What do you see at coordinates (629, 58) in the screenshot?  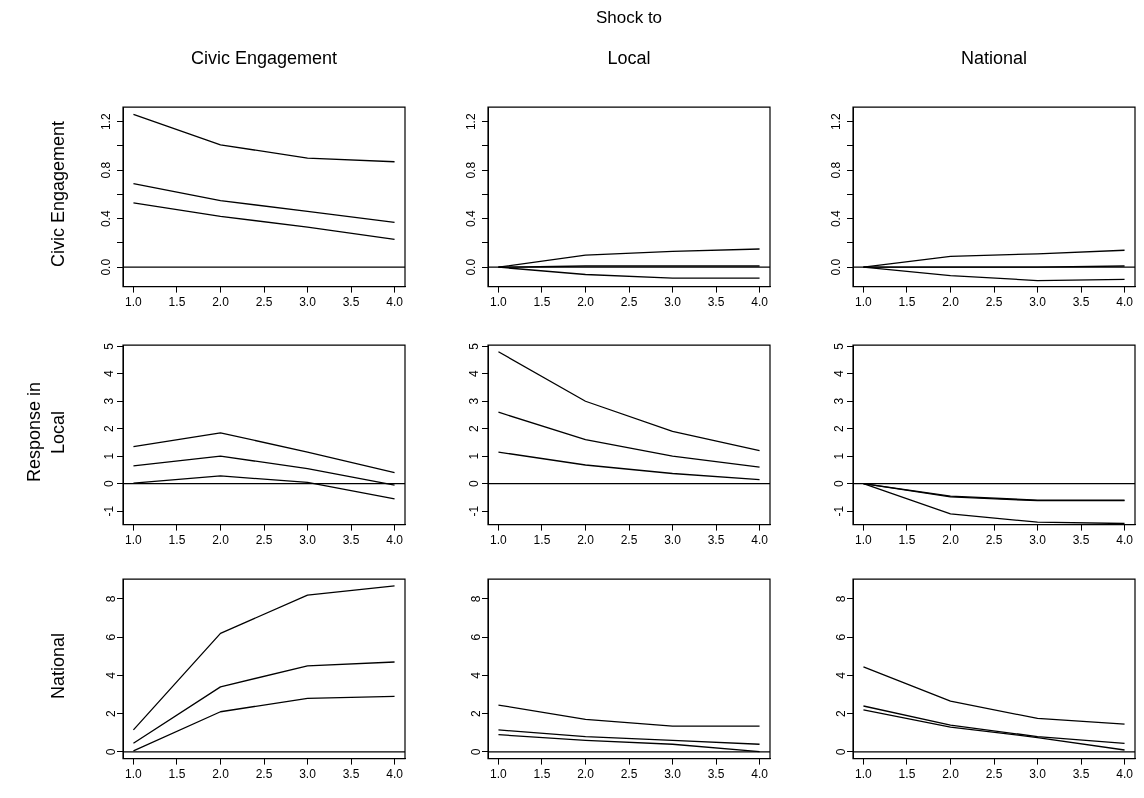 I see `chart-title: Local` at bounding box center [629, 58].